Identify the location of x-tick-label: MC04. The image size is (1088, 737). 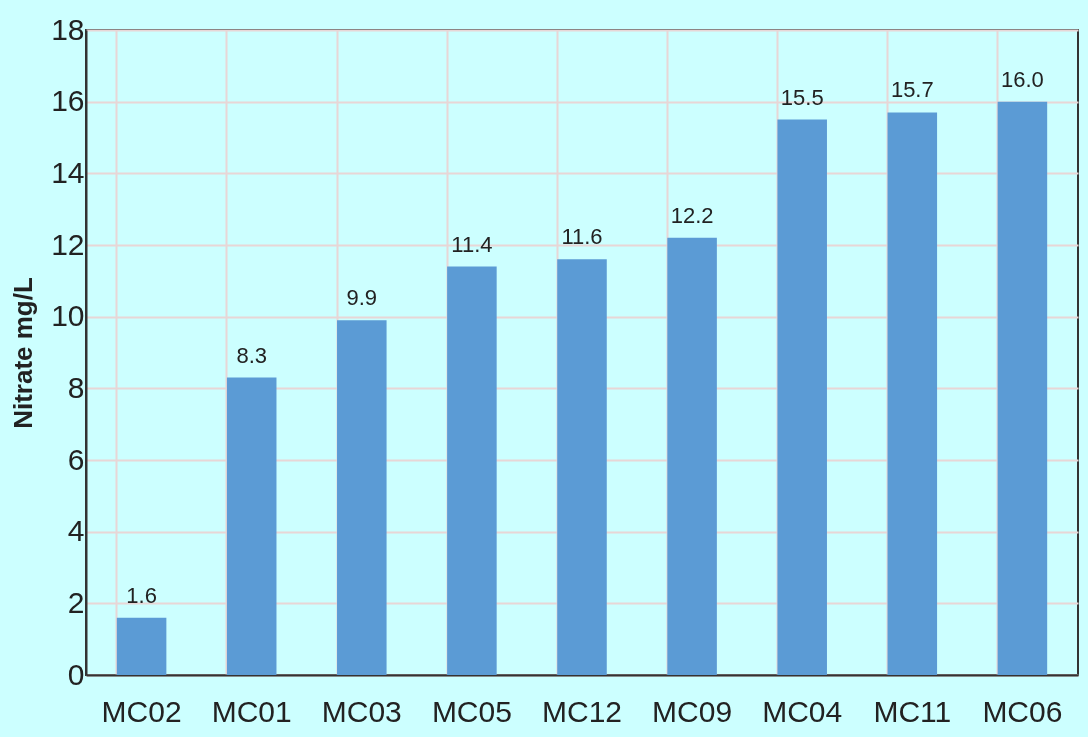
(802, 711).